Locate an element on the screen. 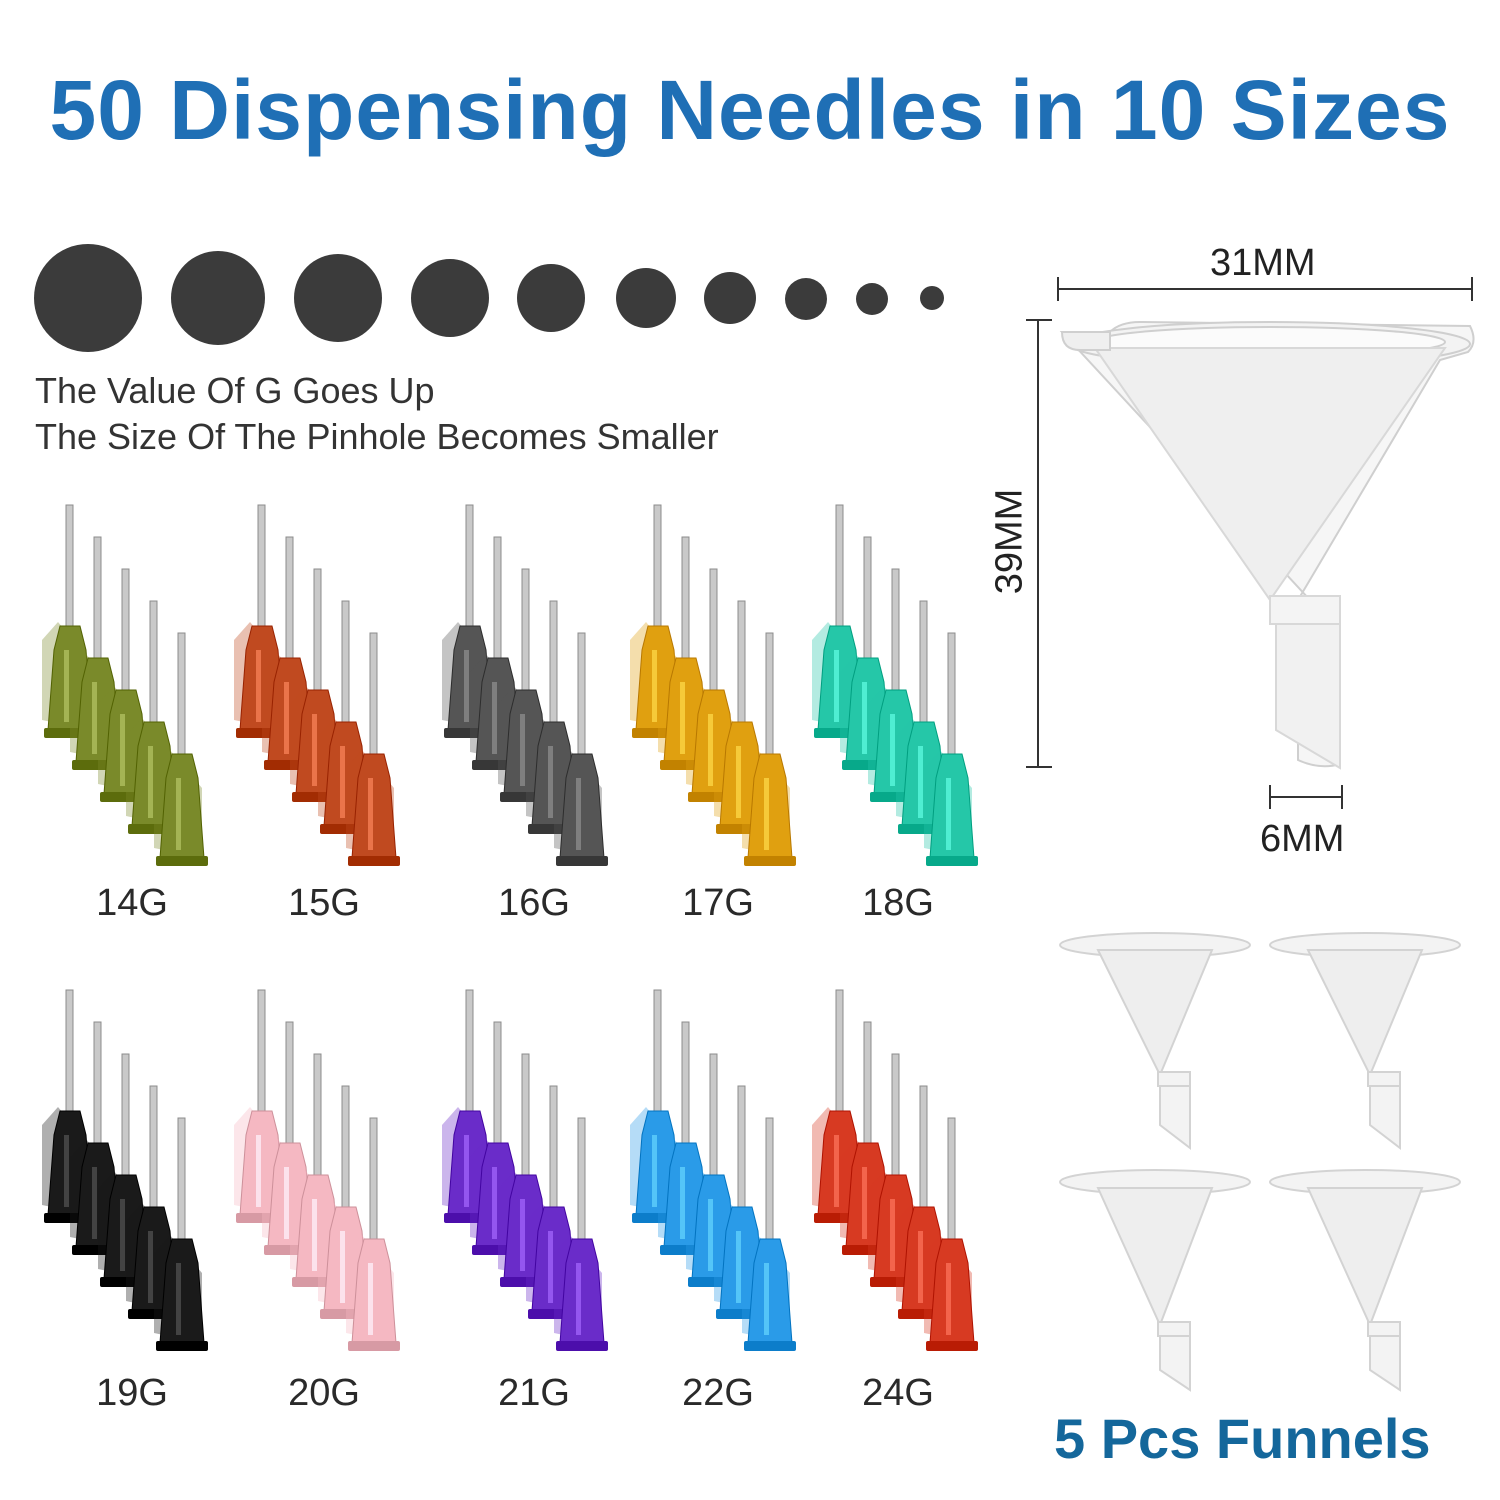 Image resolution: width=1500 pixels, height=1500 pixels. width-dimension-label: 31MM is located at coordinates (1263, 263).